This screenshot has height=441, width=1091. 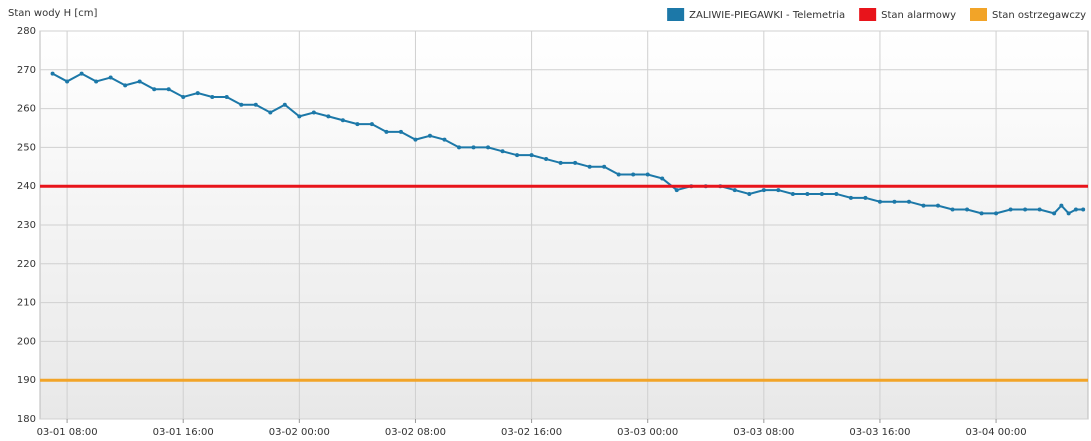 I want to click on x-tick-label: 03-02 16:00, so click(x=531, y=432).